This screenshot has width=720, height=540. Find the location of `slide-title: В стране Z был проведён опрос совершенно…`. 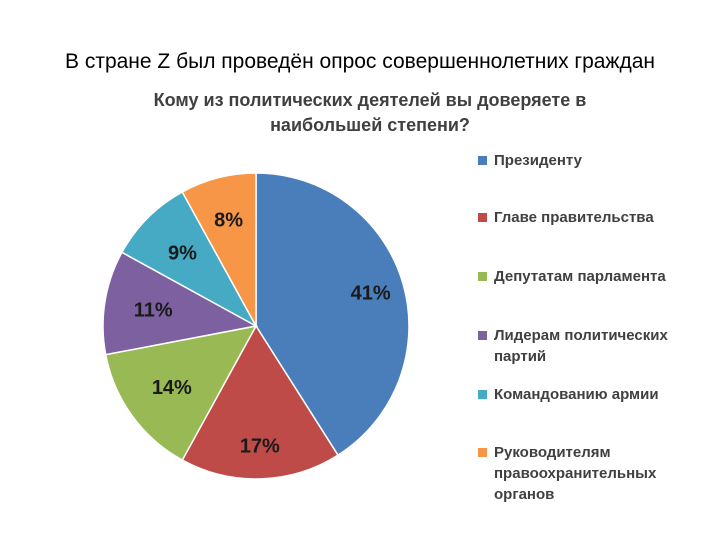

slide-title: В стране Z был проведён опрос совершенно… is located at coordinates (360, 61).